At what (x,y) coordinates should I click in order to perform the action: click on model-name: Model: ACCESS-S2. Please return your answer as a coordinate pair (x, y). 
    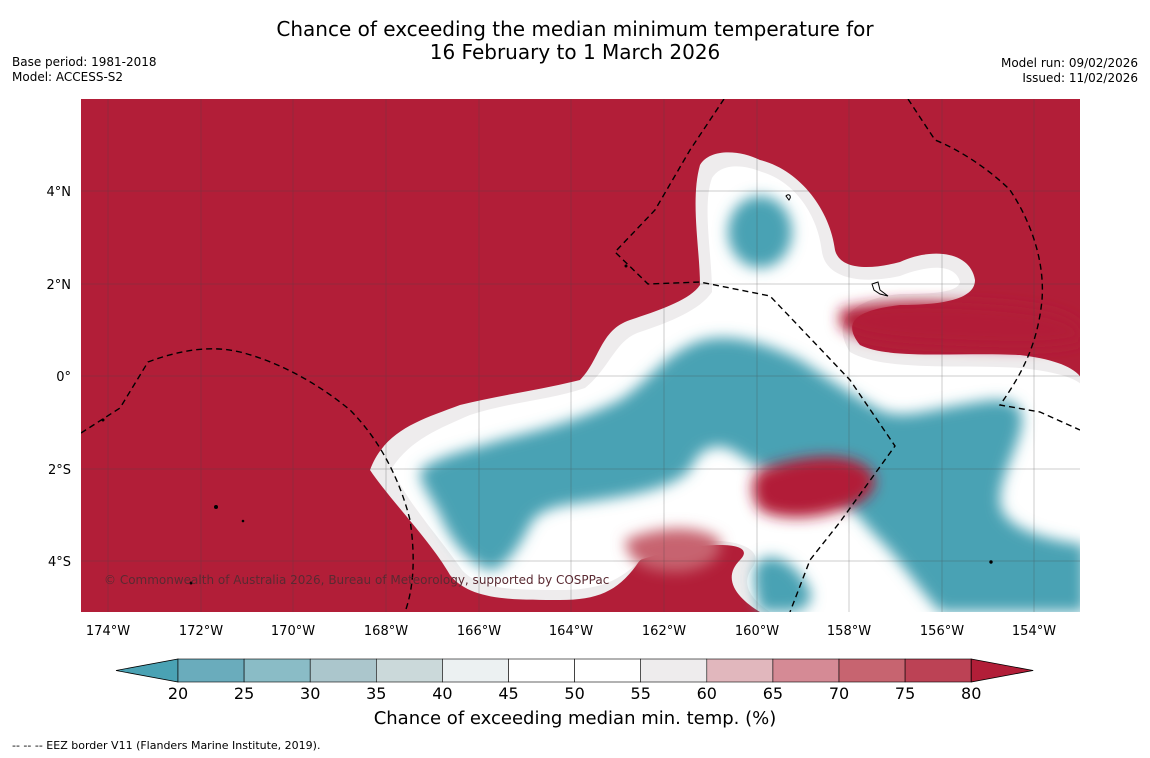
    Looking at the image, I should click on (68, 77).